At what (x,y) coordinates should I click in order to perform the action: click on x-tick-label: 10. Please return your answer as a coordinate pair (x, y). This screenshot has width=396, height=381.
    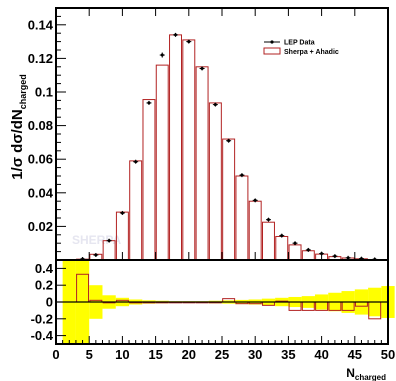
    Looking at the image, I should click on (122, 354).